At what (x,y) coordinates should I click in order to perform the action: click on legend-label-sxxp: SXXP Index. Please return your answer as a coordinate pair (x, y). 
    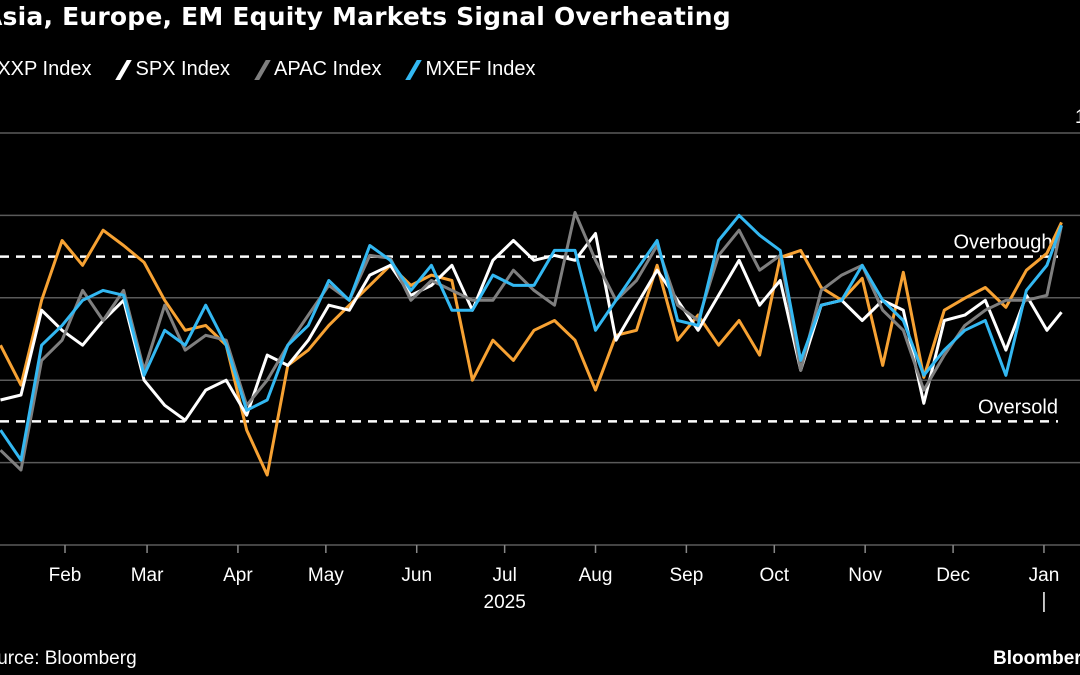
    Looking at the image, I should click on (46, 69).